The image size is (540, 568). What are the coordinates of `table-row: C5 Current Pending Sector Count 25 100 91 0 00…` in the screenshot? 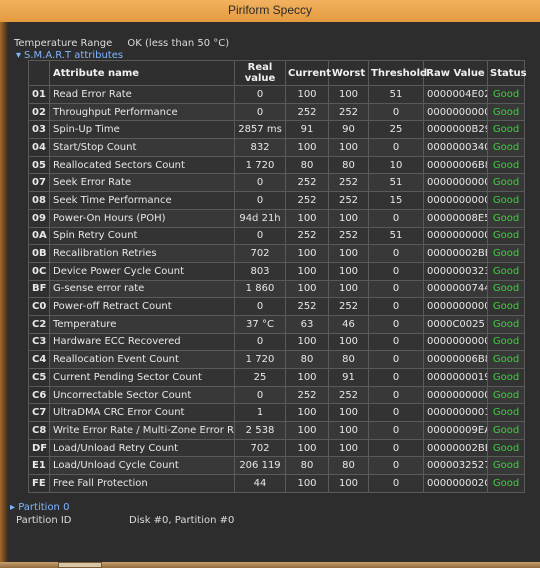 It's located at (276, 377).